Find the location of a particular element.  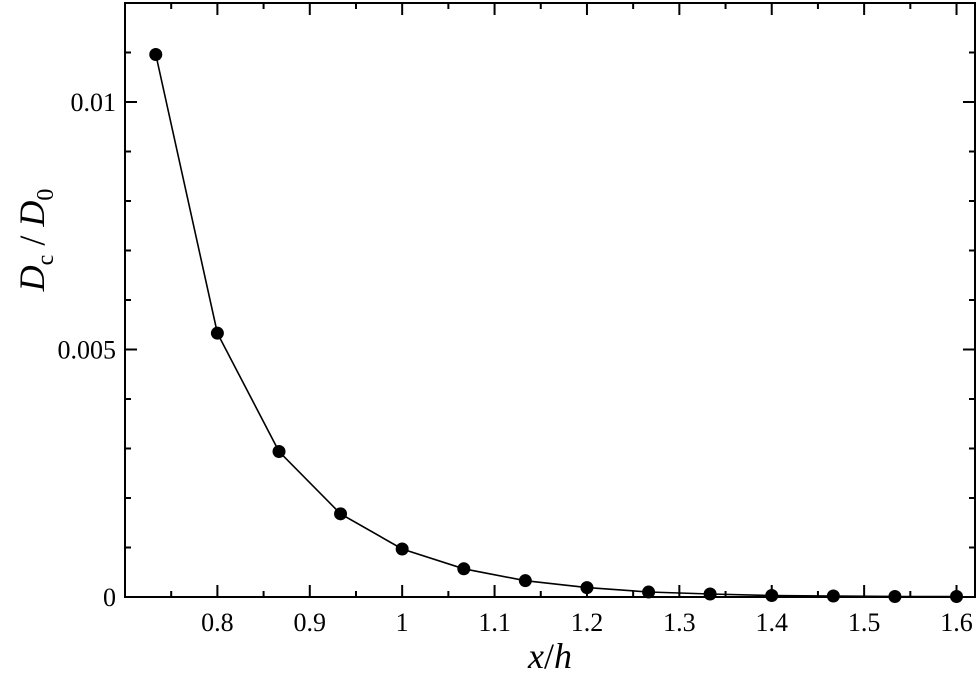

x-axis-title: x/h is located at coordinates (549, 655).